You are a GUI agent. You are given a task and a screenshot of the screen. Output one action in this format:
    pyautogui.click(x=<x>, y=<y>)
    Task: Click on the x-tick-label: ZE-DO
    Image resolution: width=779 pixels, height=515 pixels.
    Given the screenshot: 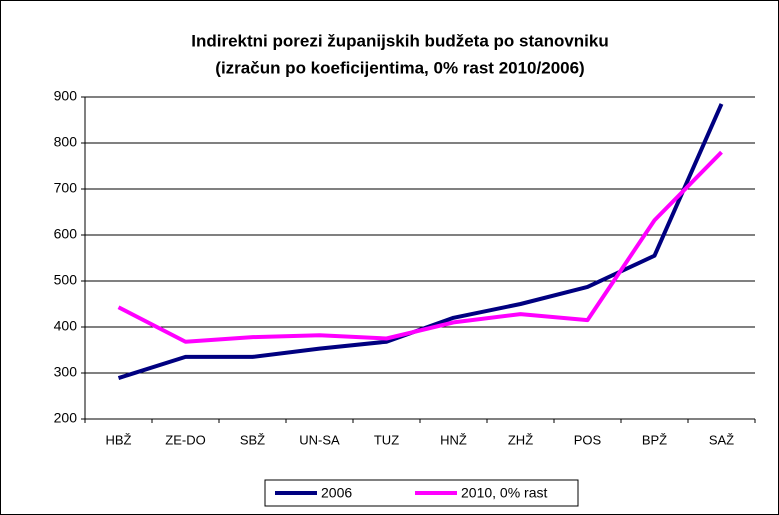 What is the action you would take?
    pyautogui.click(x=185, y=439)
    